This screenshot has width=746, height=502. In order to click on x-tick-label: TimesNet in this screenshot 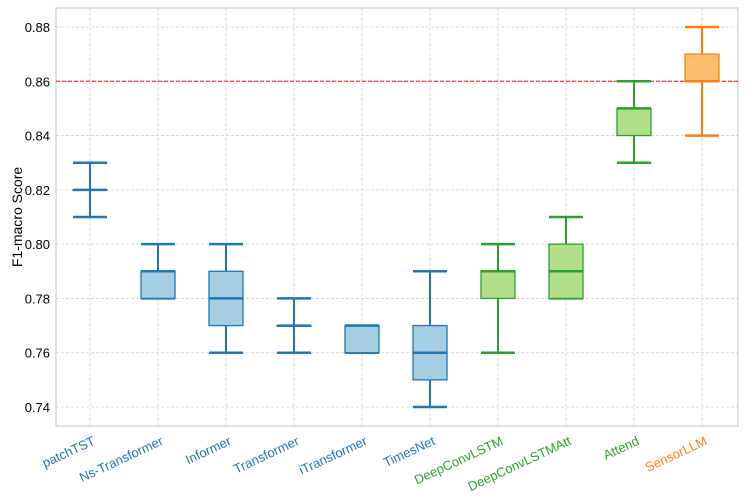, I will do `click(409, 451)`.